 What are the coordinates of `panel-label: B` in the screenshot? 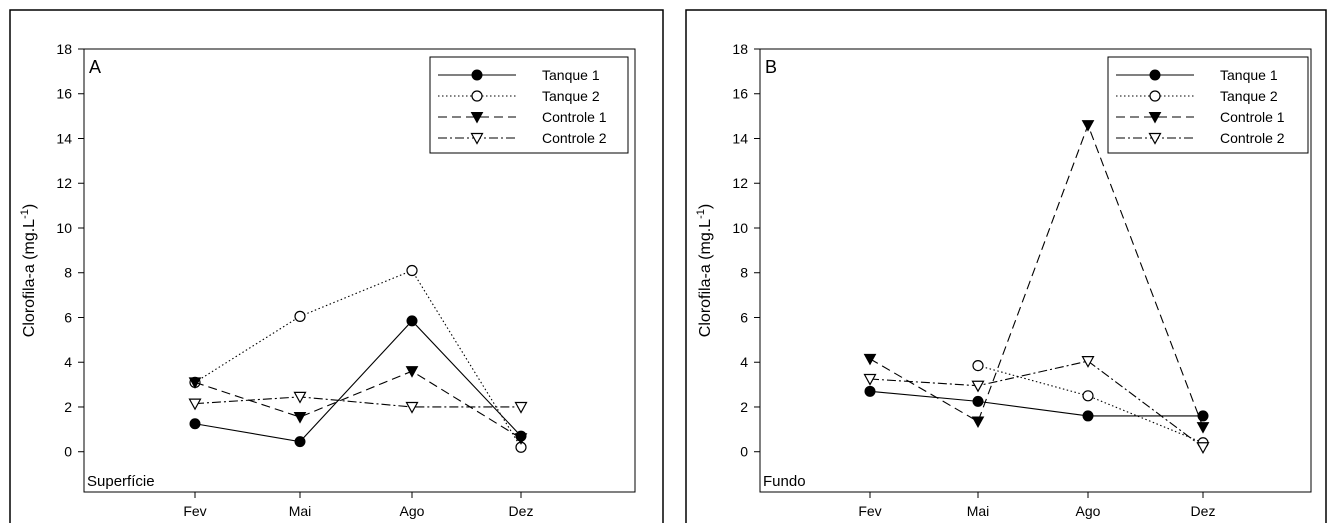 It's located at (771, 67).